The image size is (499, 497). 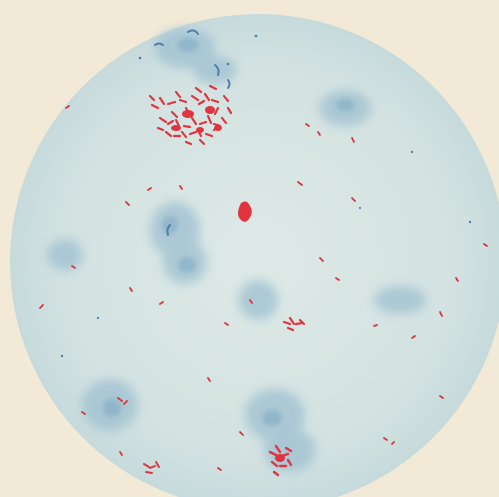 I want to click on bacteria-cluster-bottom, so click(x=280, y=460).